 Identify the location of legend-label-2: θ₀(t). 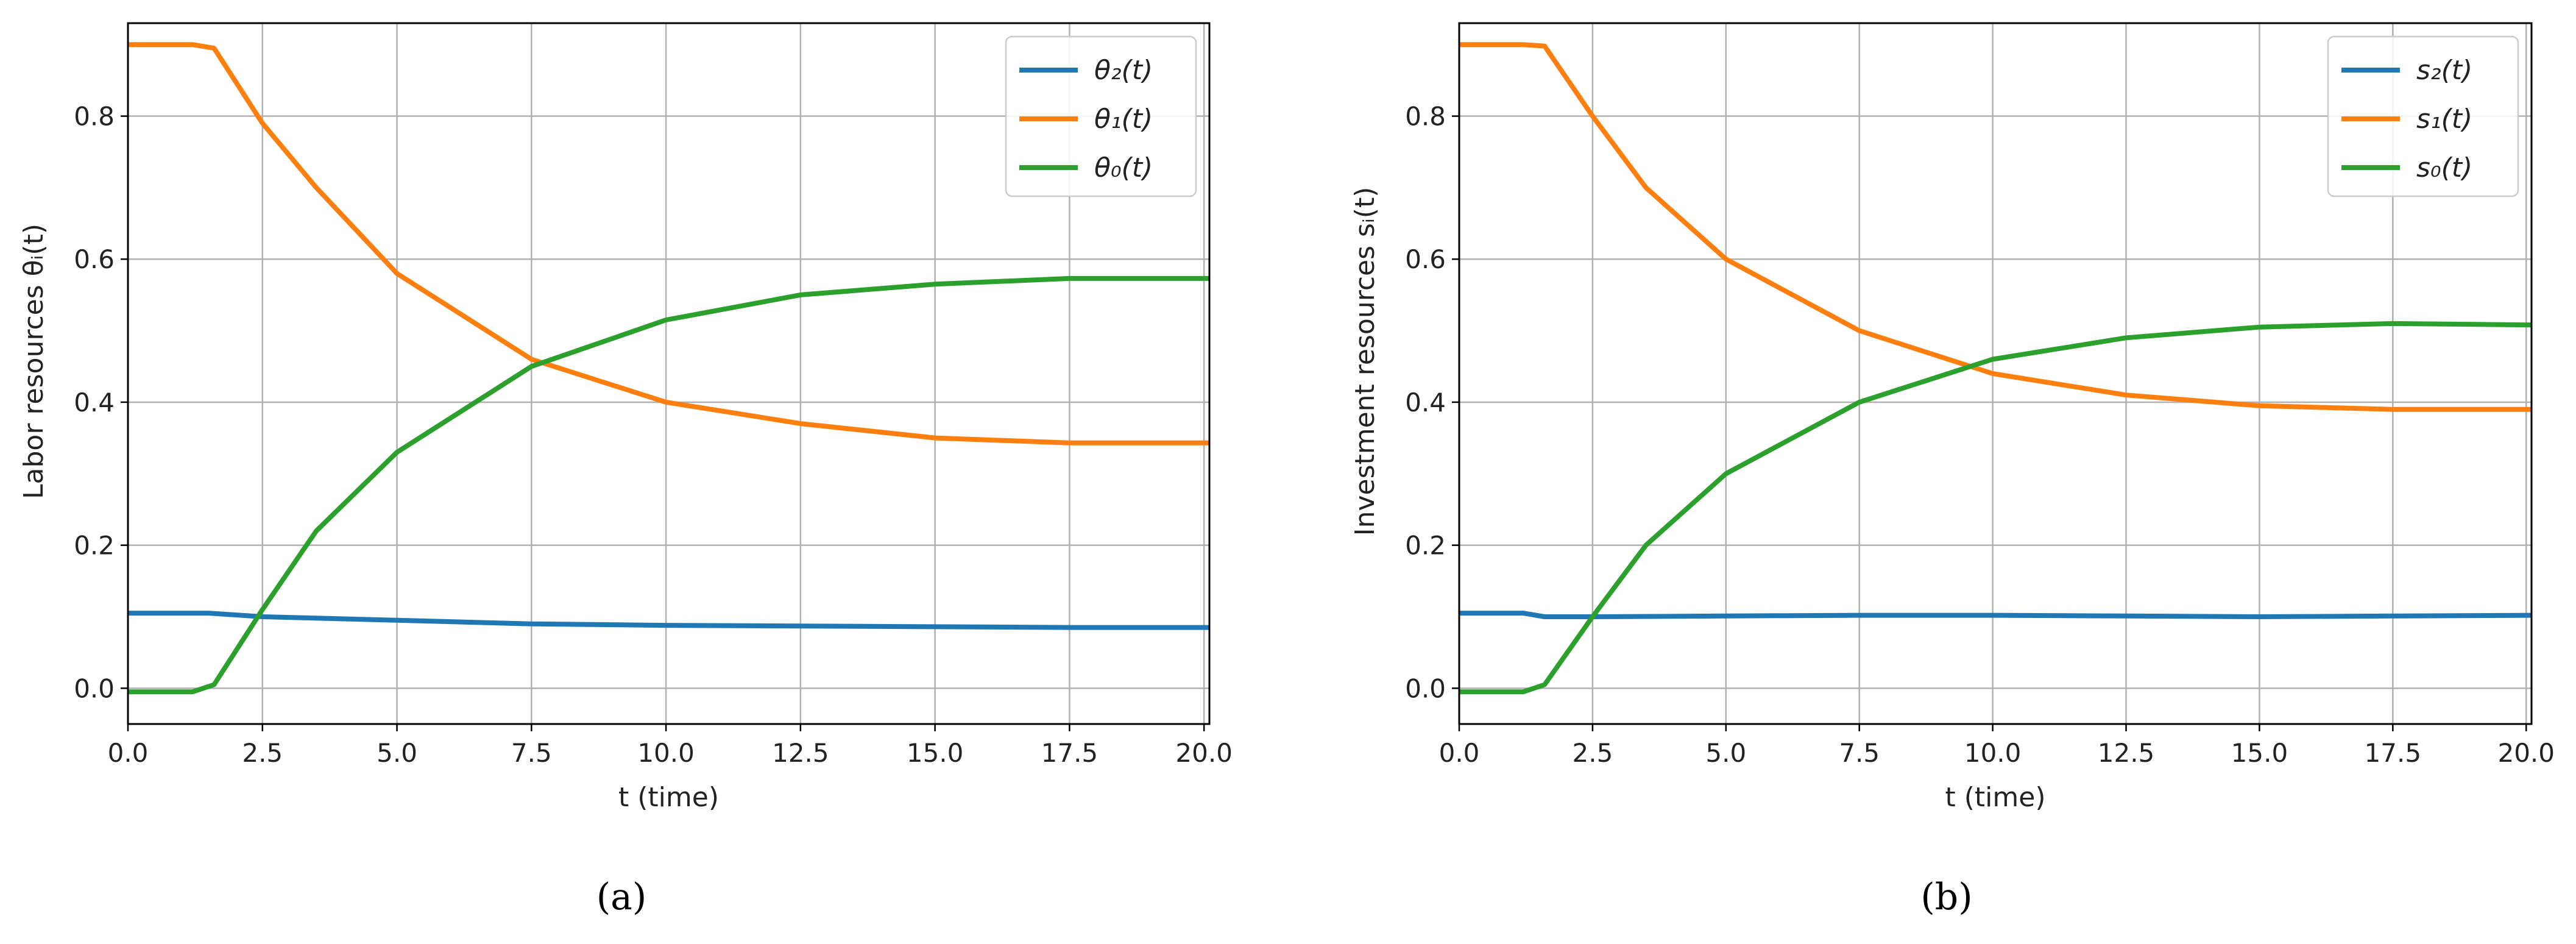
(1123, 167).